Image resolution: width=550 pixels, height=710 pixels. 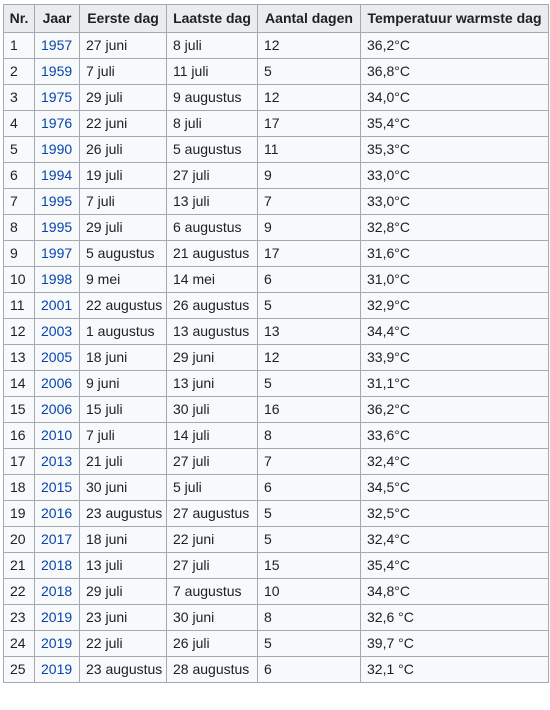 What do you see at coordinates (309, 435) in the screenshot?
I see `cell-aantal-dagen: 8` at bounding box center [309, 435].